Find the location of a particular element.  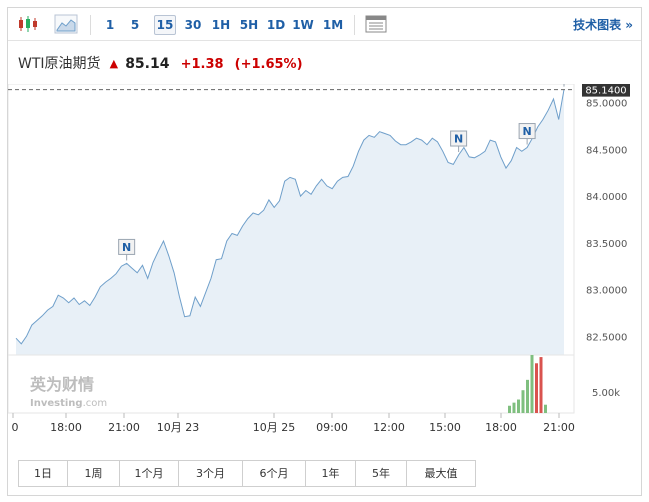

interval-1d: 1D is located at coordinates (276, 25).